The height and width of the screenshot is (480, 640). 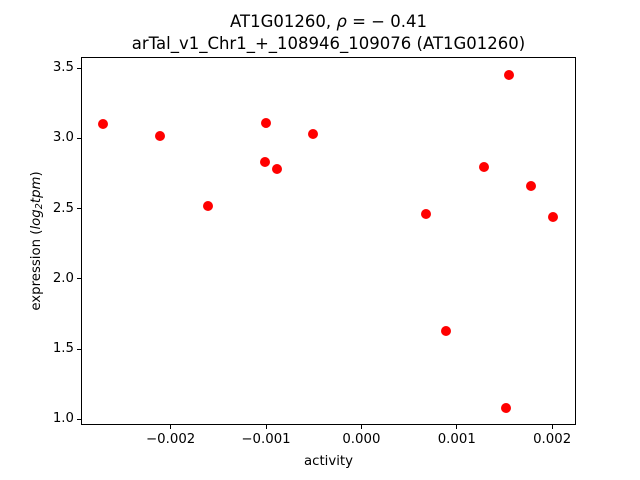 I want to click on x-tick-label: −0.001, so click(x=266, y=439).